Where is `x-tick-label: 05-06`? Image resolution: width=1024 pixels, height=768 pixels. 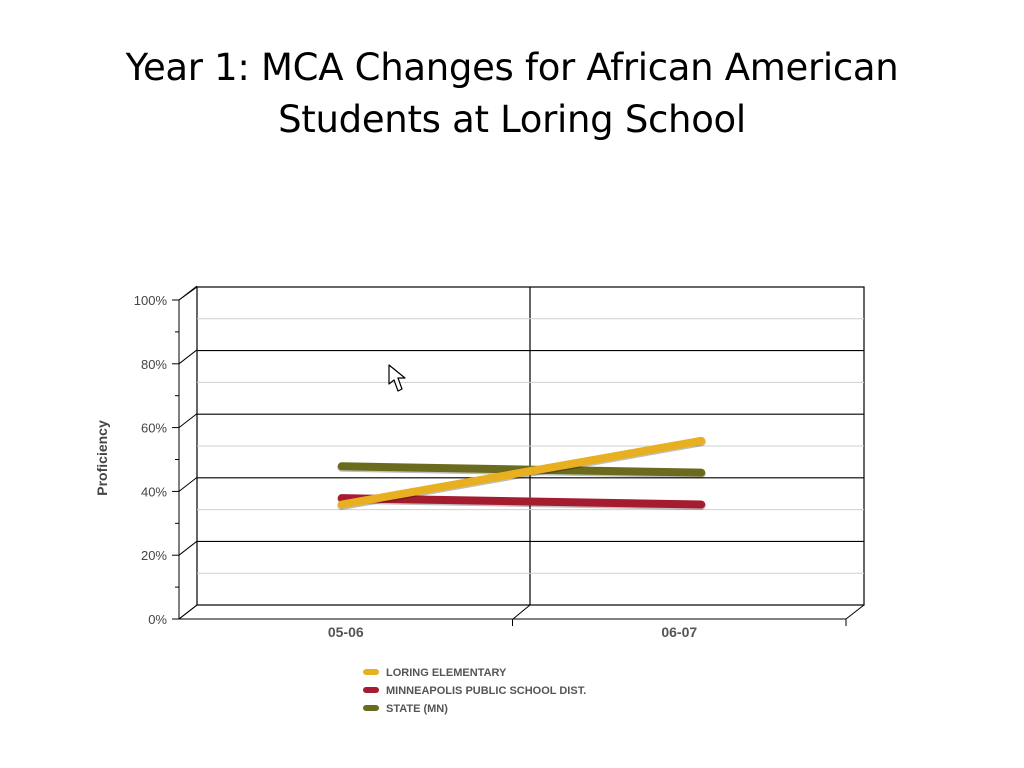 x-tick-label: 05-06 is located at coordinates (346, 632).